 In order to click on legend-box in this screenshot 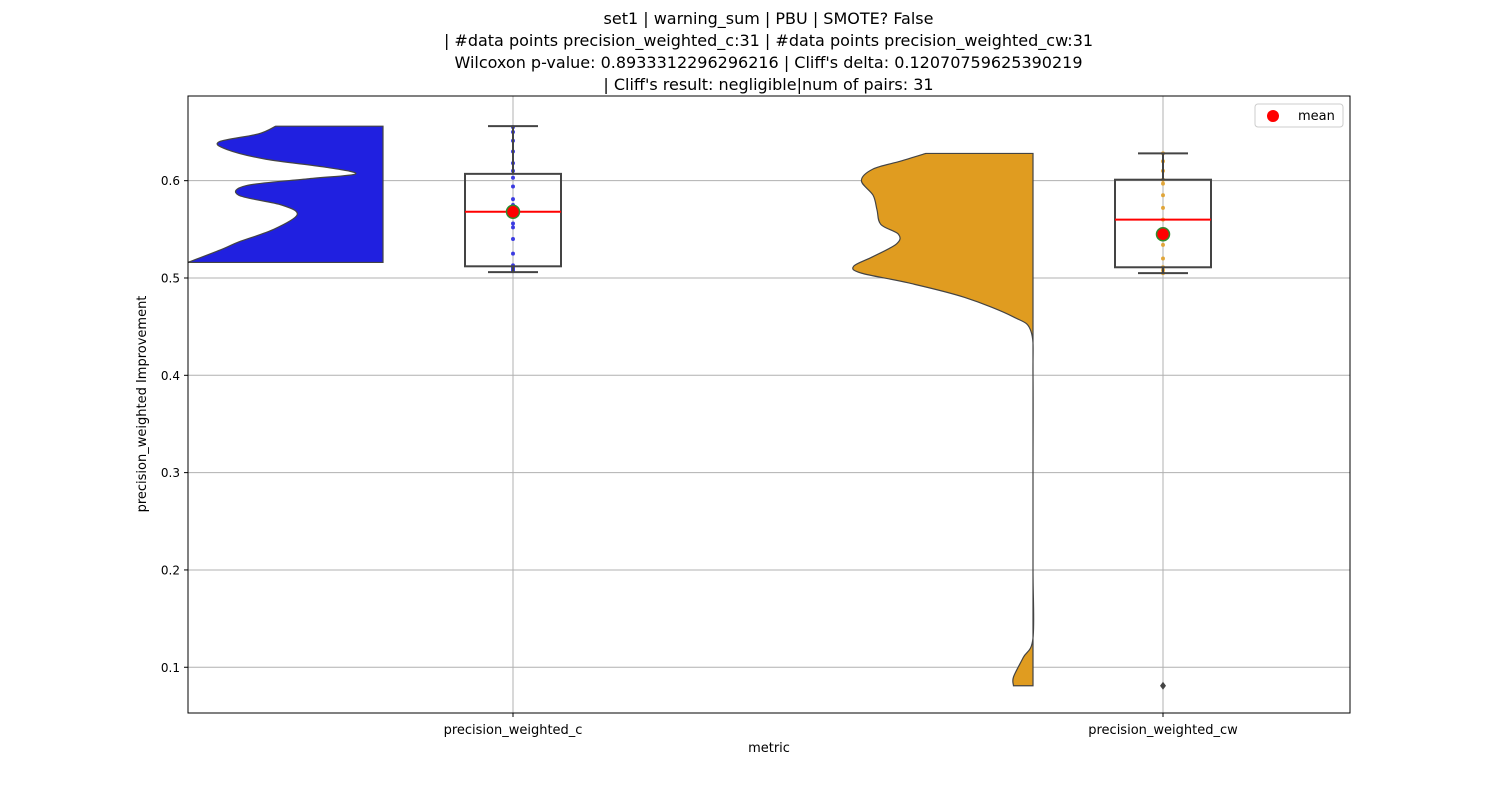, I will do `click(1299, 115)`.